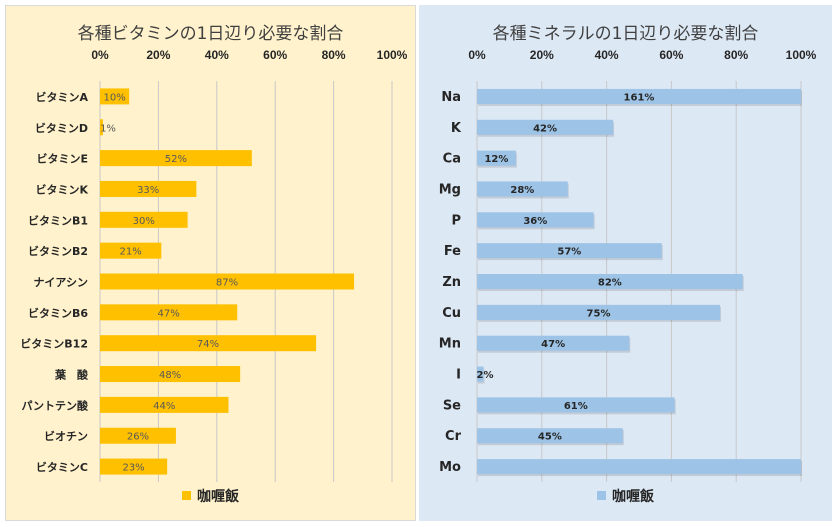  Describe the element at coordinates (450, 189) in the screenshot. I see `category-label: Mg` at that location.